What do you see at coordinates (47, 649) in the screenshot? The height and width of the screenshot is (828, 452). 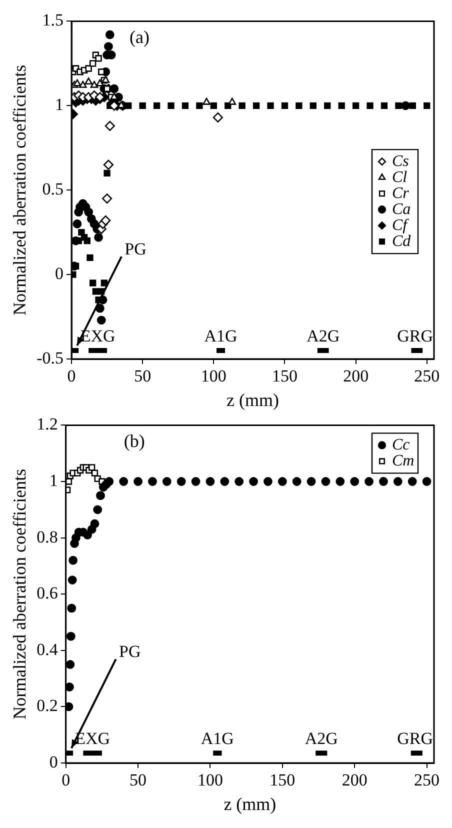 I see `y-tick-label: 0.4` at bounding box center [47, 649].